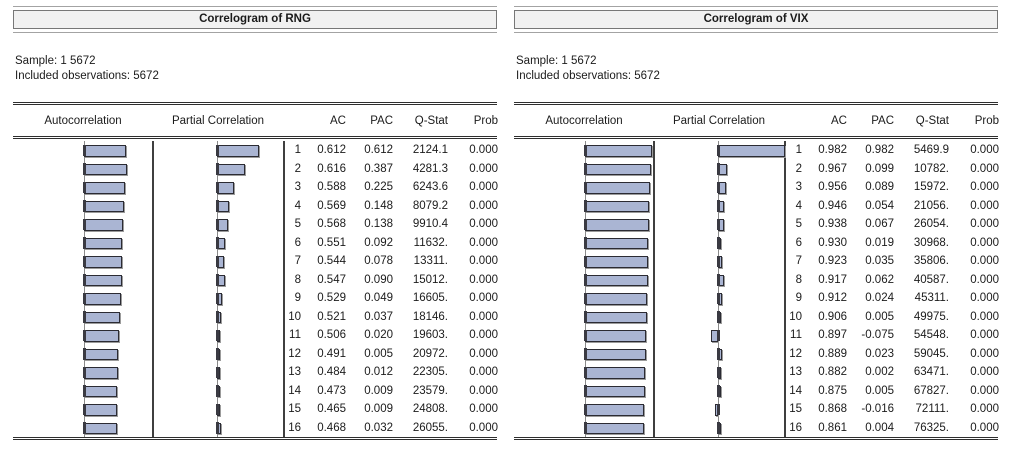 Image resolution: width=1014 pixels, height=464 pixels. I want to click on lag-value: 3, so click(297, 187).